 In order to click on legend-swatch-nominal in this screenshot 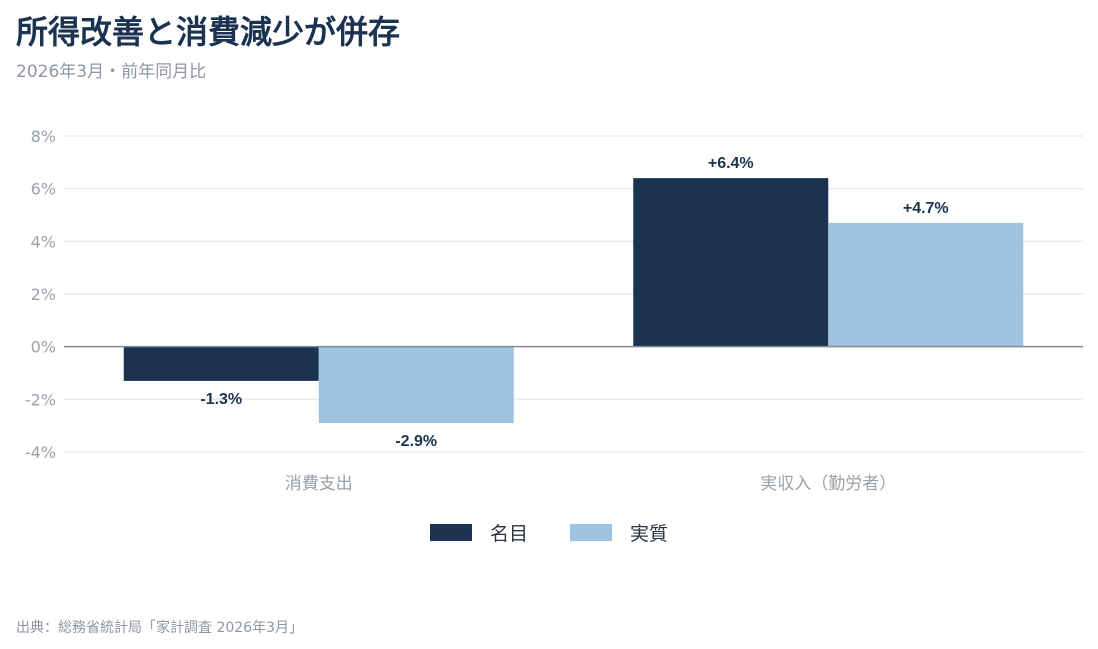, I will do `click(450, 532)`.